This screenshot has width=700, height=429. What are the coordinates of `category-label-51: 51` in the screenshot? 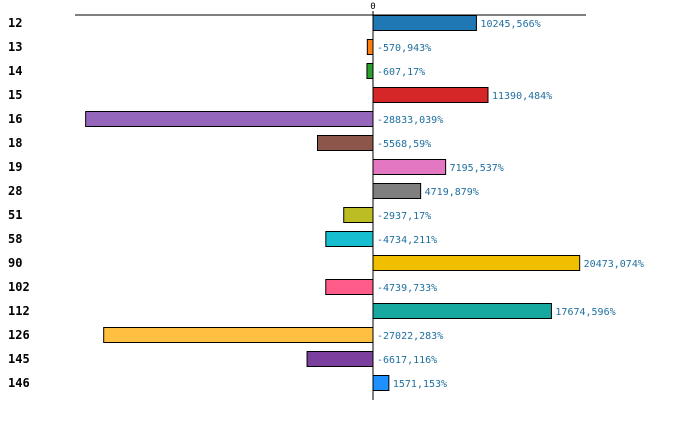 It's located at (15, 215).